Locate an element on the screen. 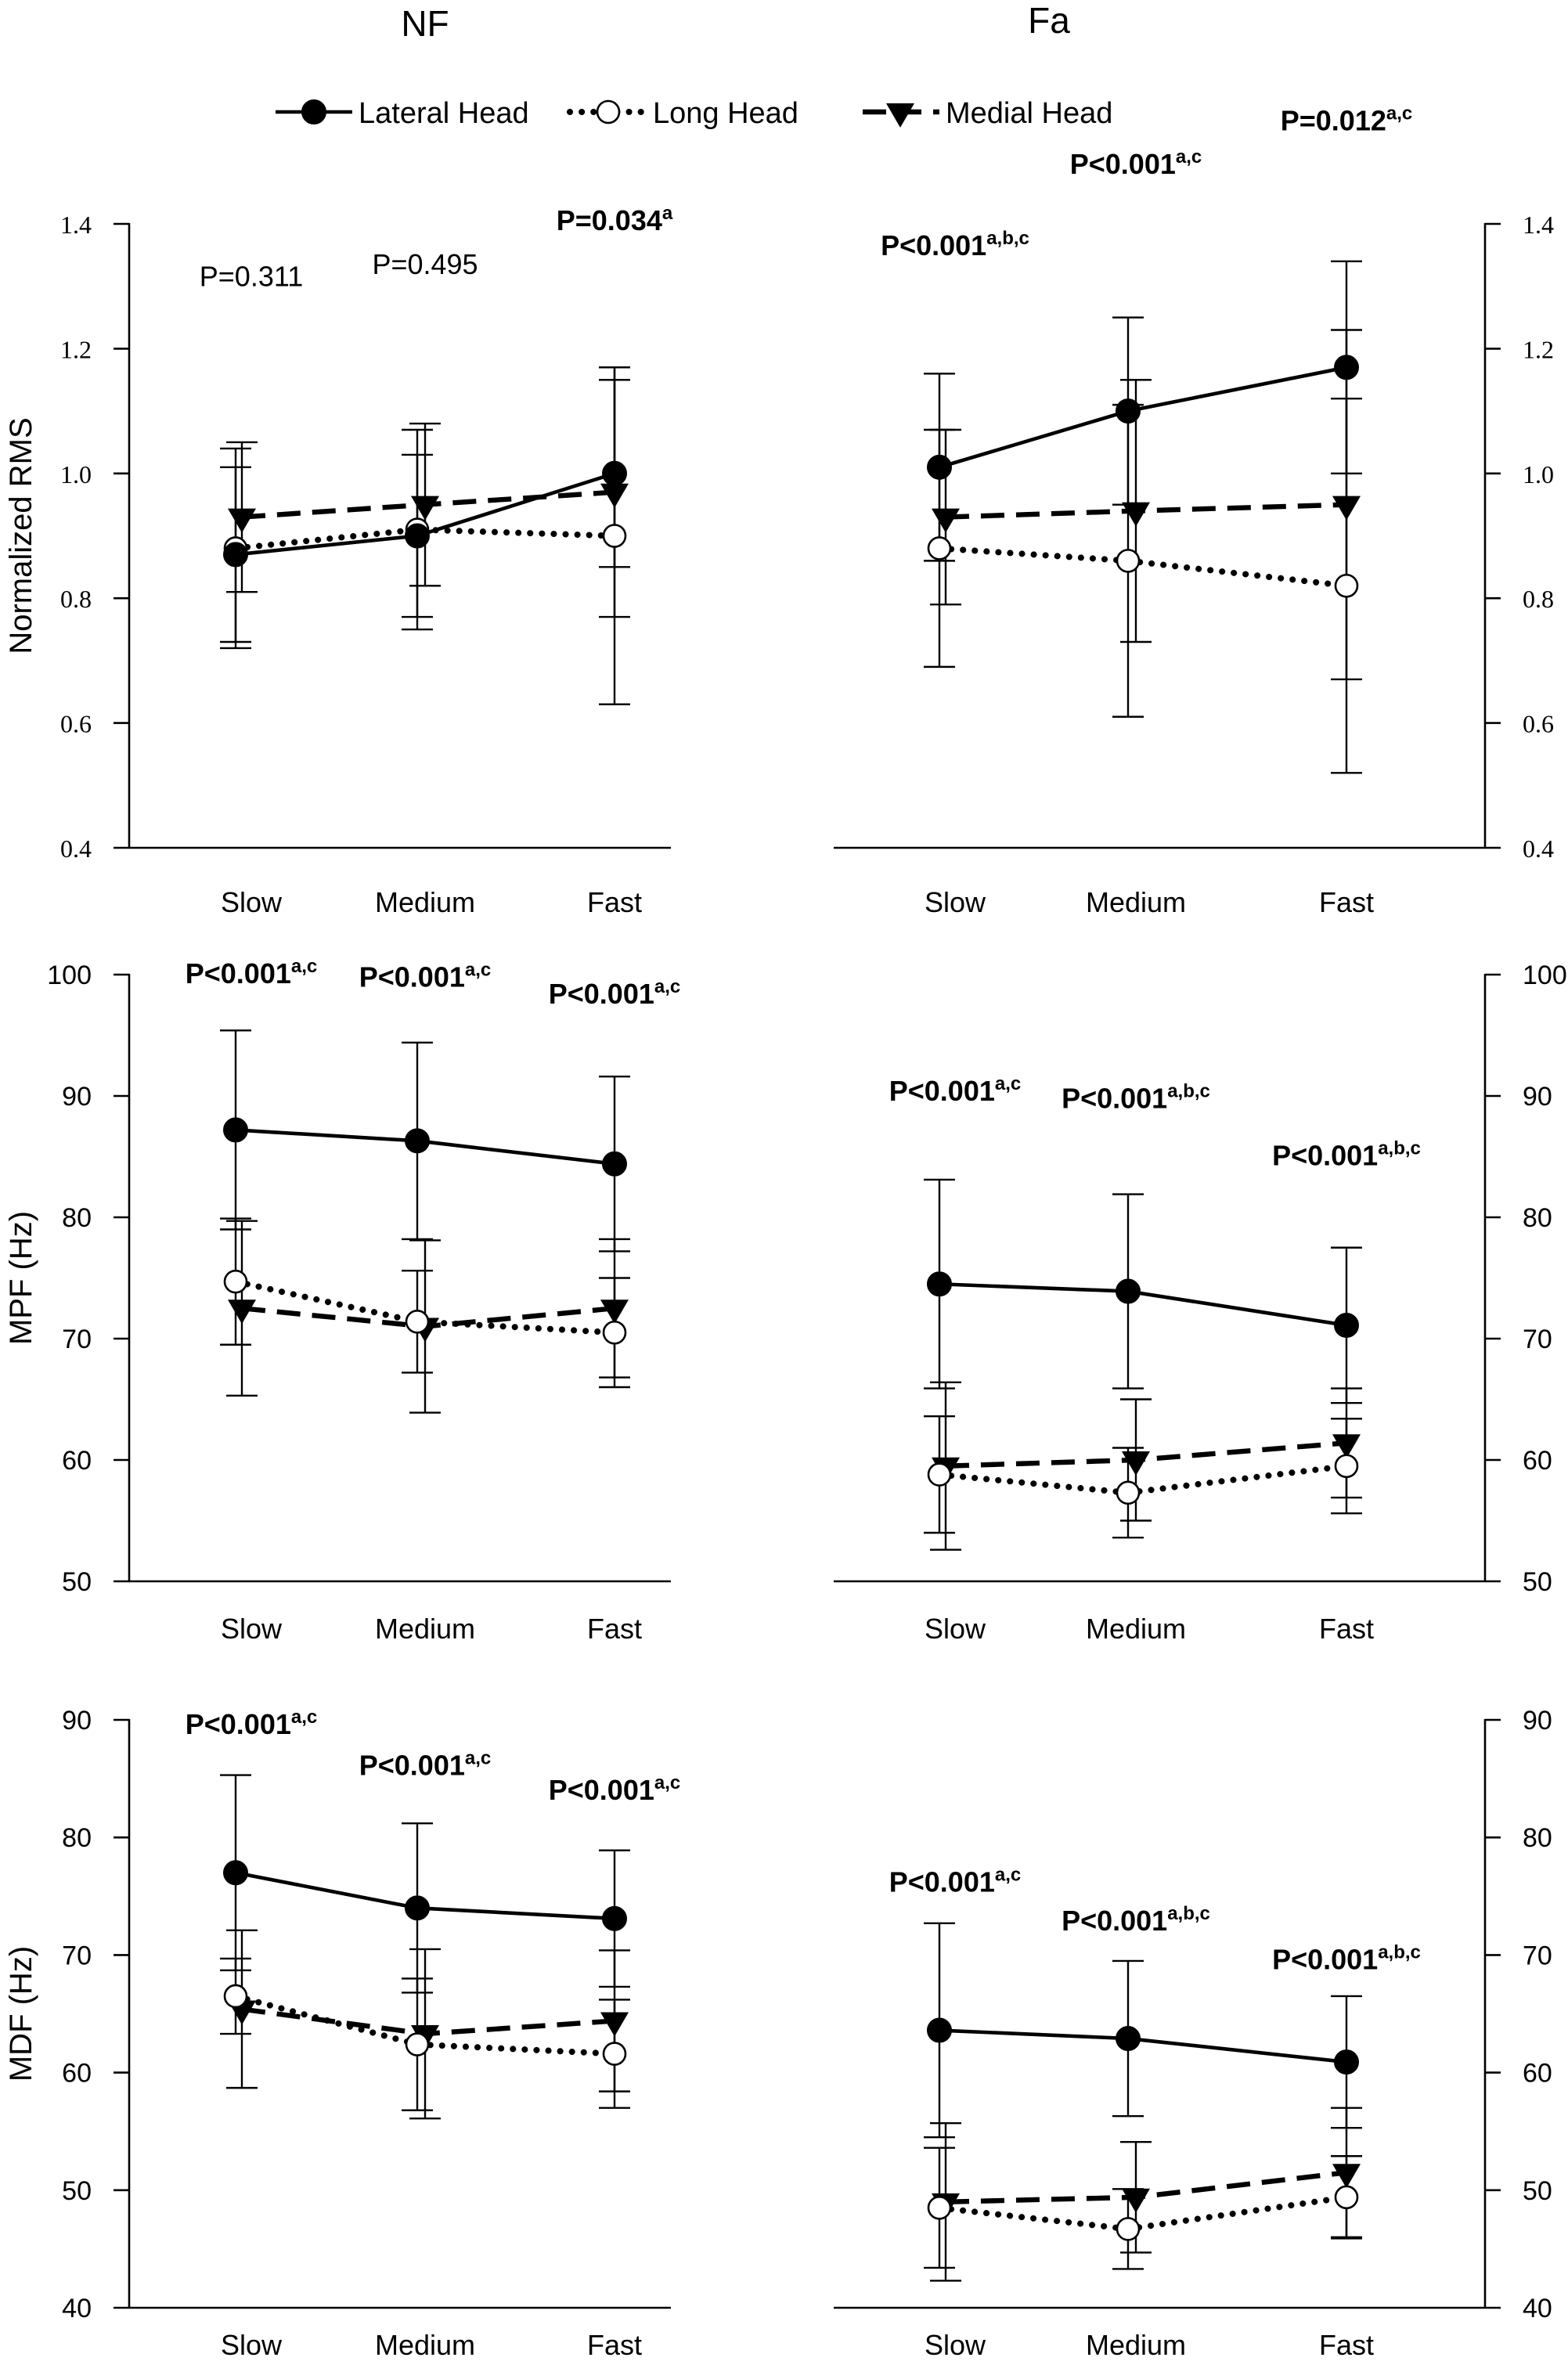 The height and width of the screenshot is (2361, 1568). p-value-annotation: P=0.012a,c is located at coordinates (1347, 120).